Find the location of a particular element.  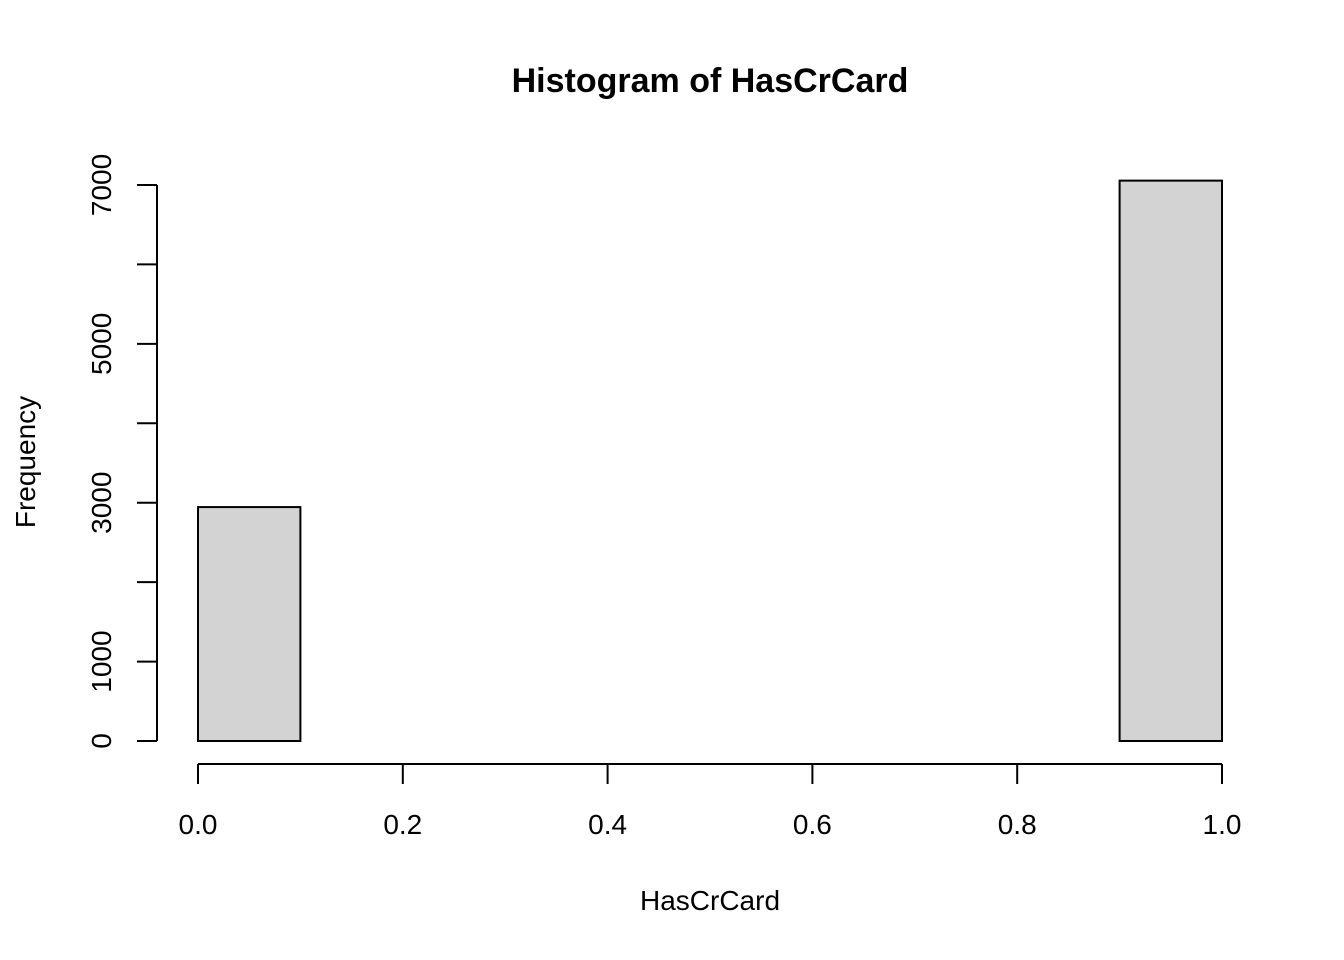

x-tick-label: 0.0 is located at coordinates (198, 824).